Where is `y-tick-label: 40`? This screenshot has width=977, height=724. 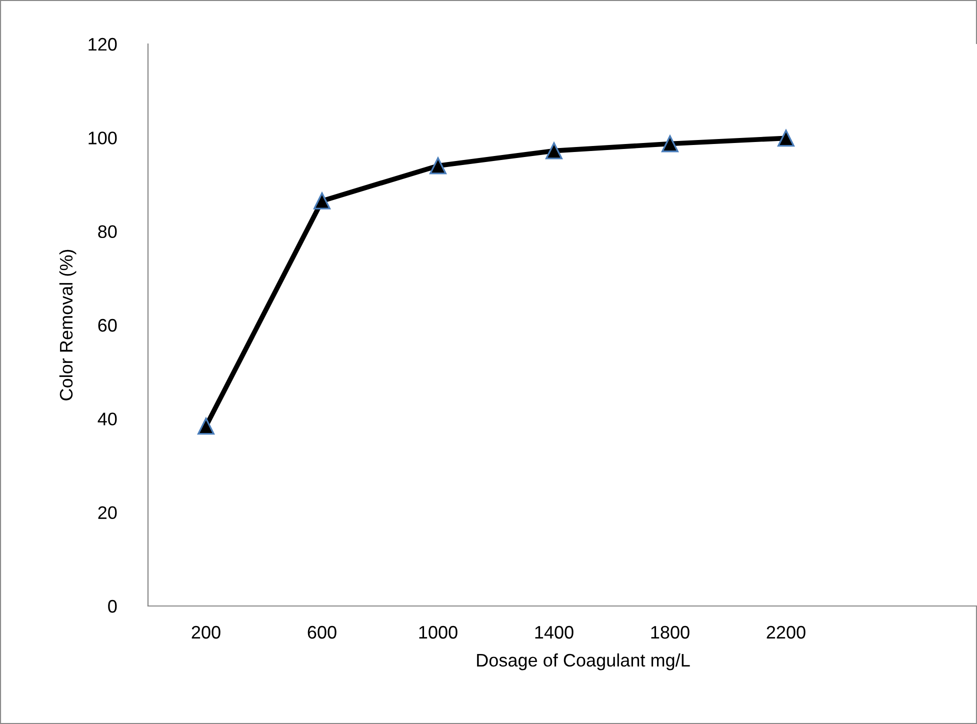
y-tick-label: 40 is located at coordinates (107, 419).